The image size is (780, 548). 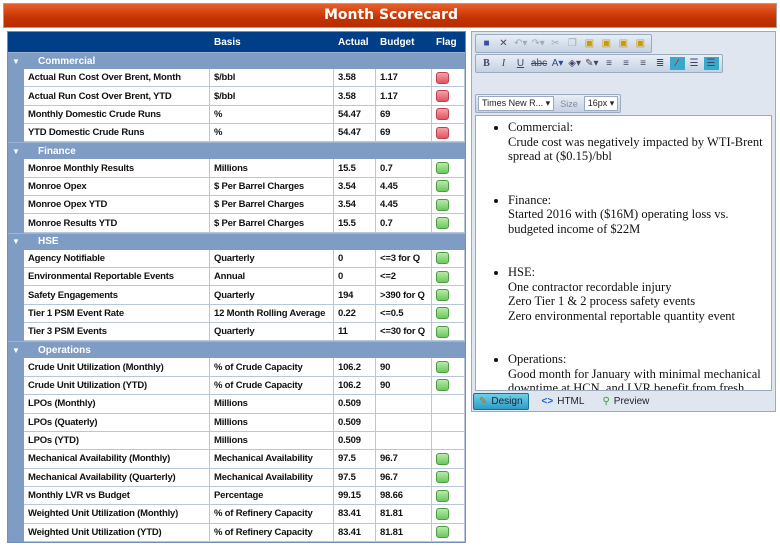 I want to click on tab-html: <> HTML, so click(x=563, y=401).